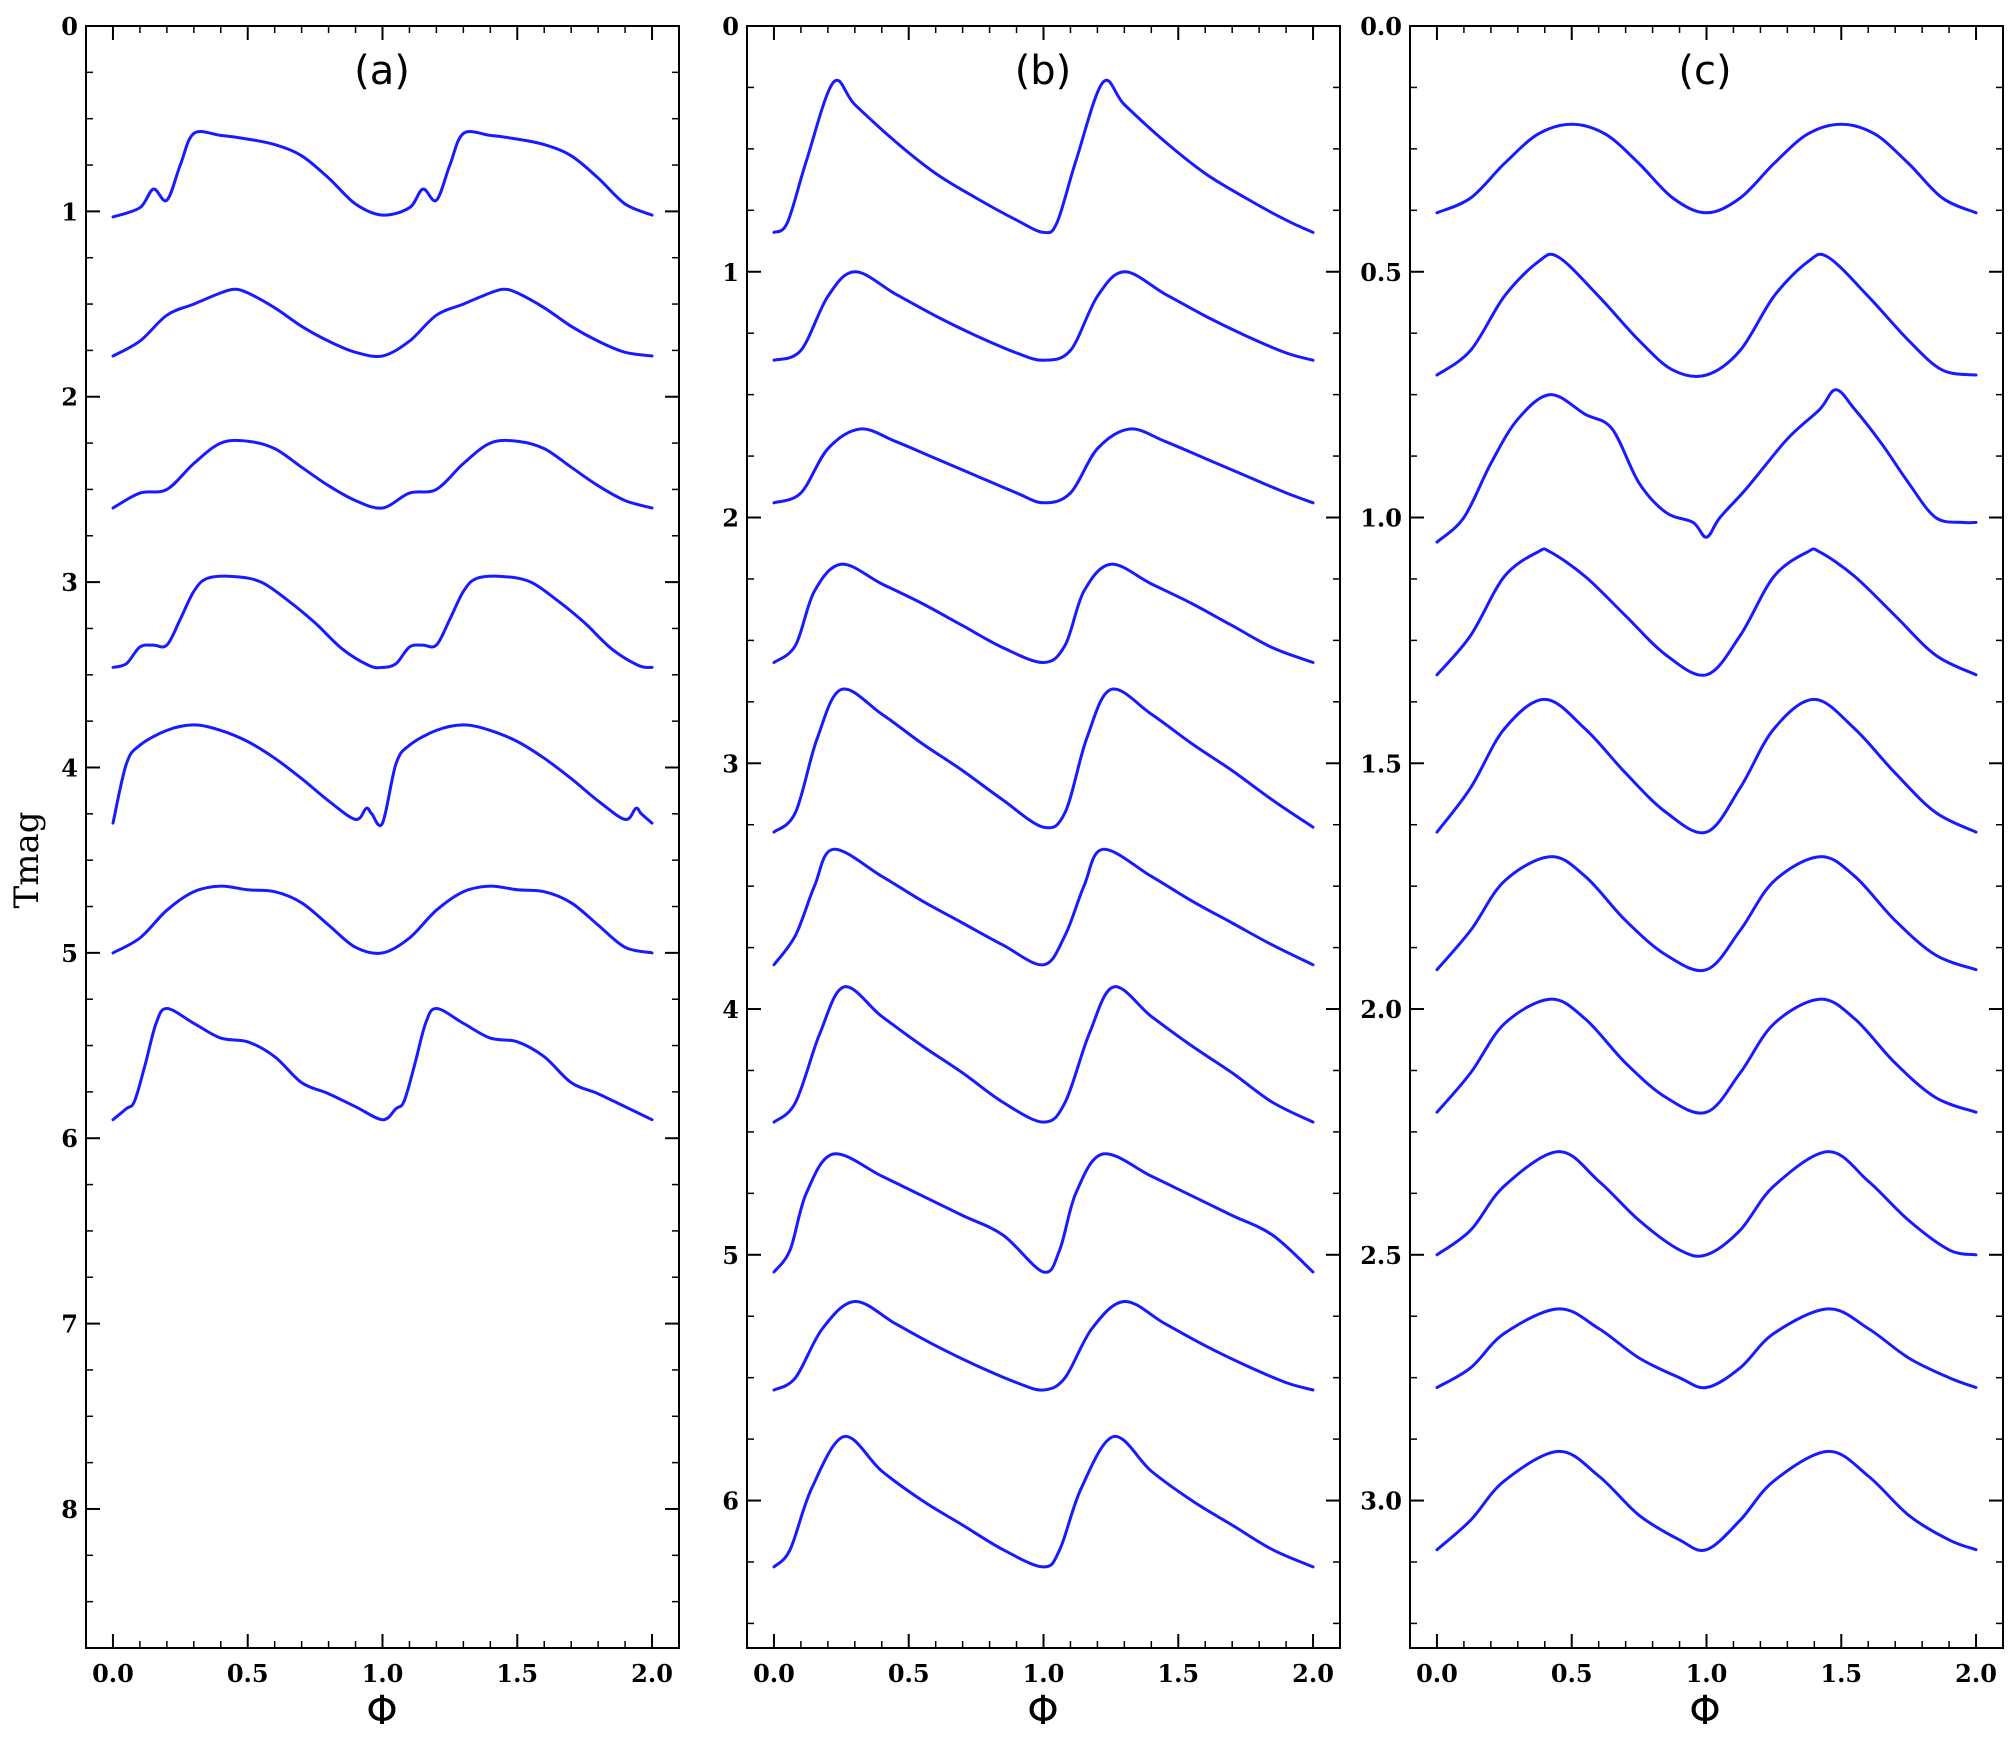 The width and height of the screenshot is (2016, 1745). Describe the element at coordinates (248, 1673) in the screenshot. I see `x-tick-label-a: 0.5` at that location.